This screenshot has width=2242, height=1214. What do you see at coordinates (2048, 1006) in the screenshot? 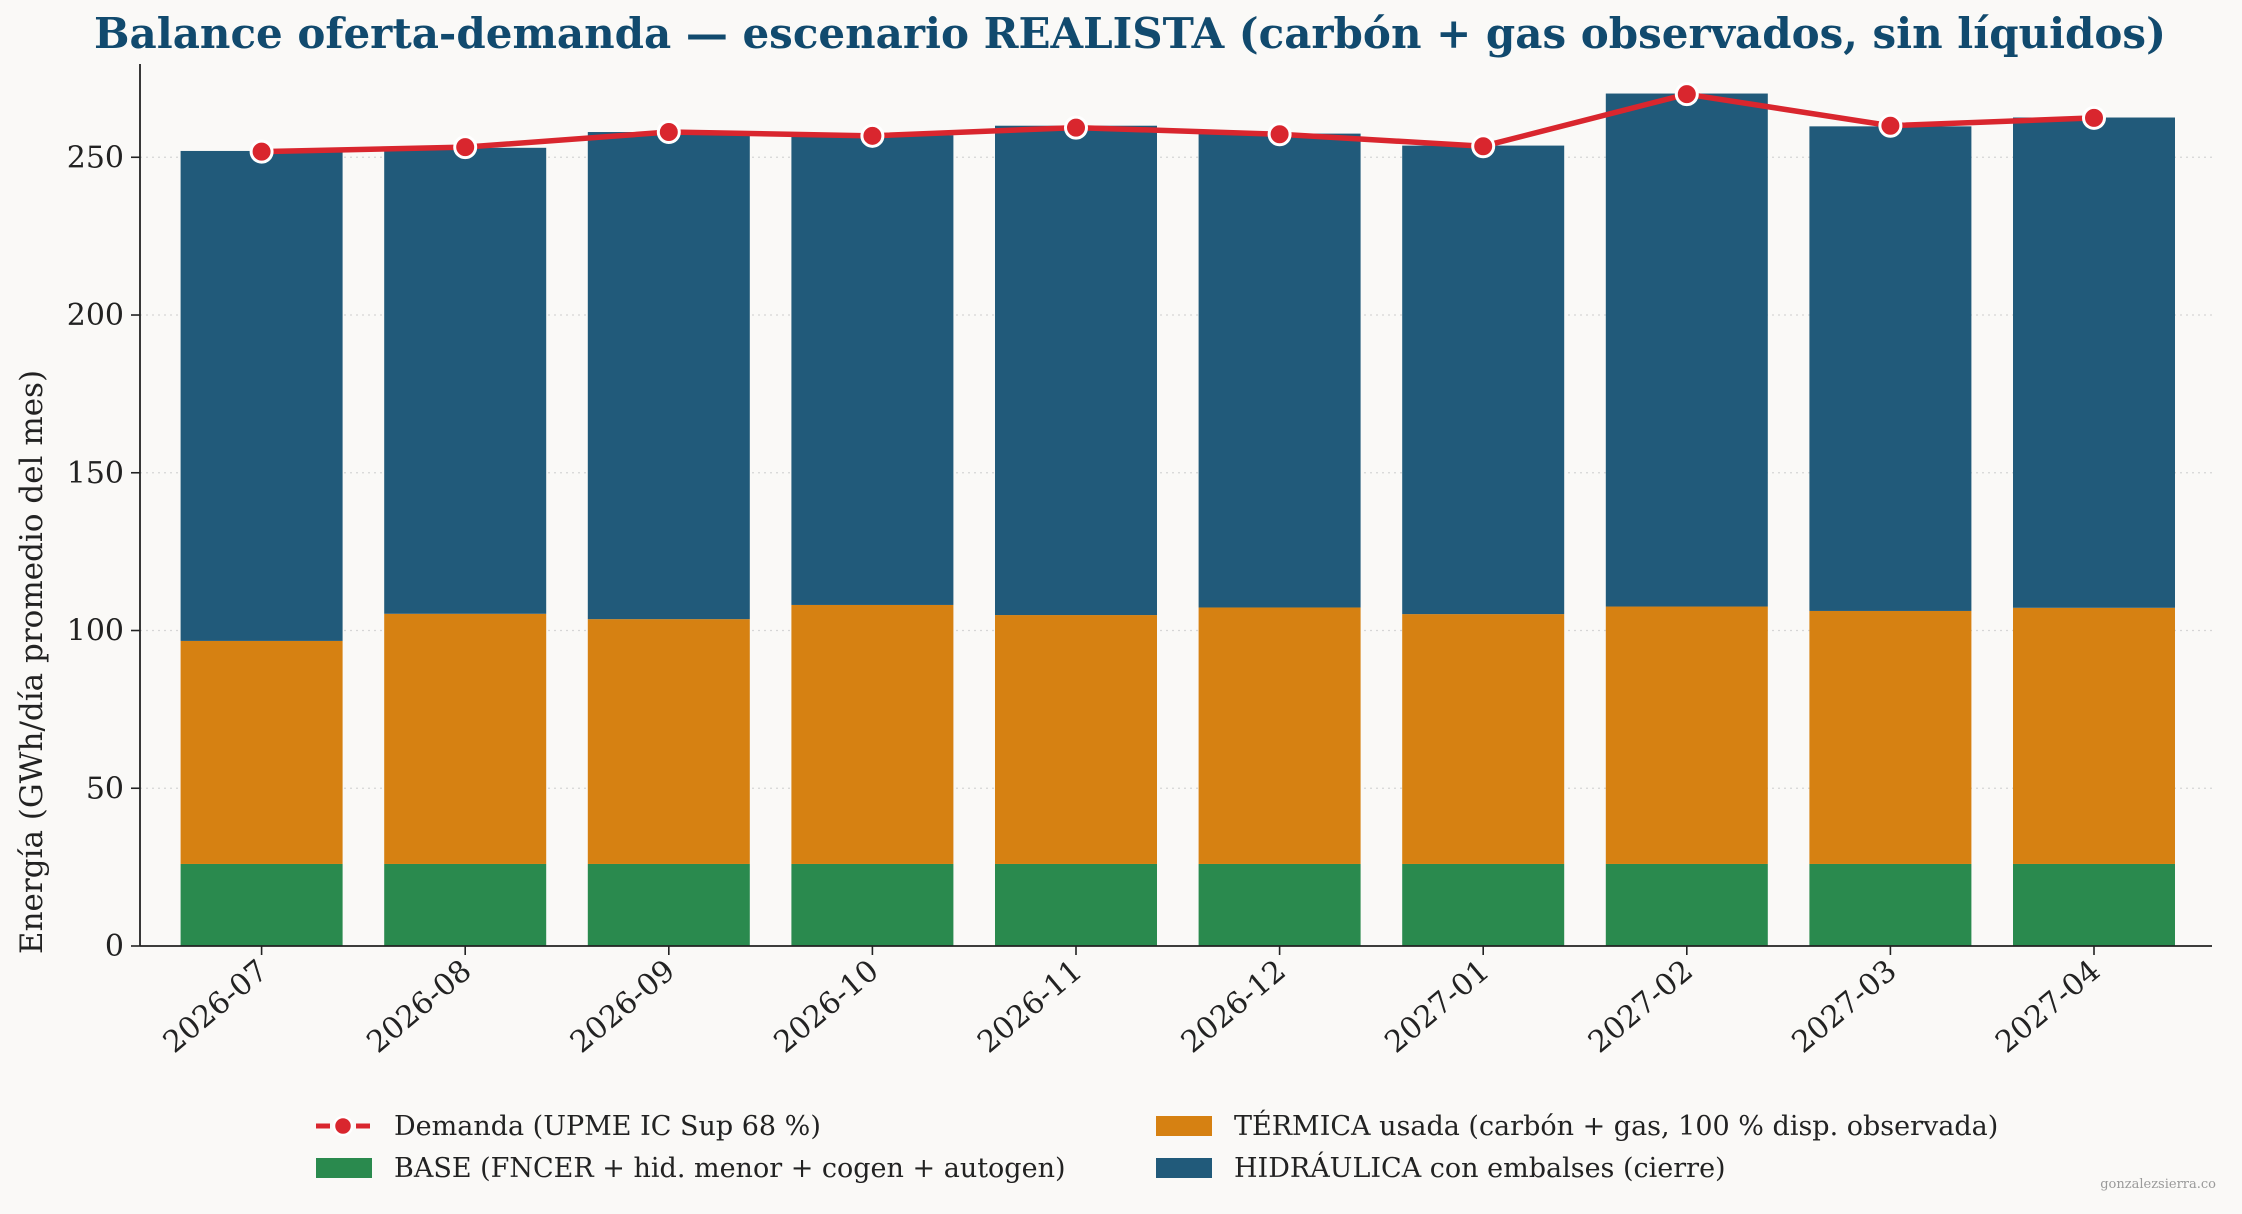
I see `x-tick-label: 2027-04` at bounding box center [2048, 1006].